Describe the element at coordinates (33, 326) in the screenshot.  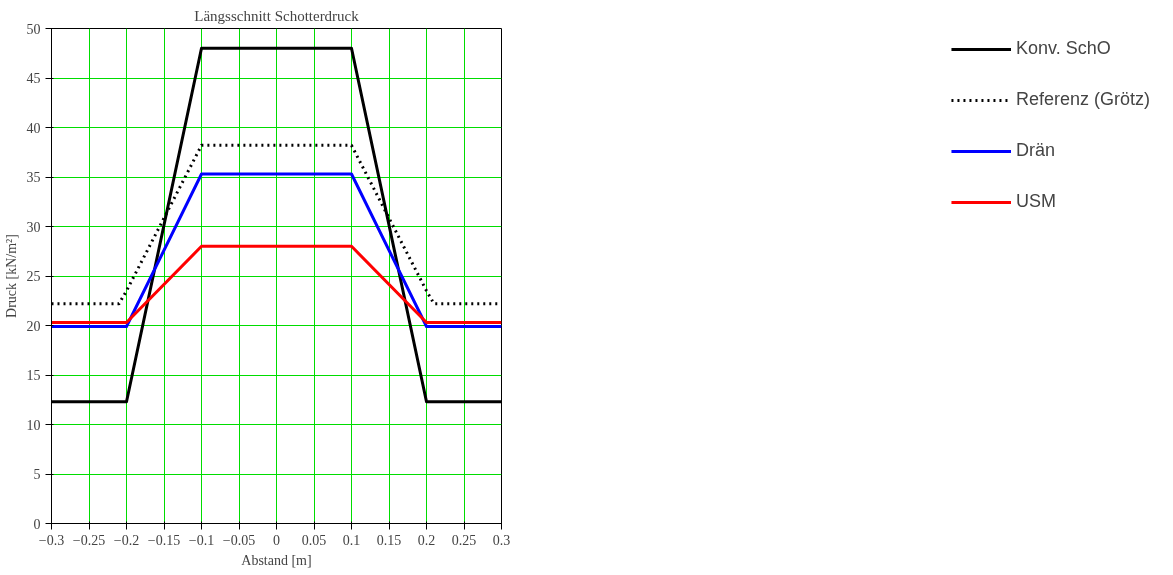
I see `y-tick-label: 20` at that location.